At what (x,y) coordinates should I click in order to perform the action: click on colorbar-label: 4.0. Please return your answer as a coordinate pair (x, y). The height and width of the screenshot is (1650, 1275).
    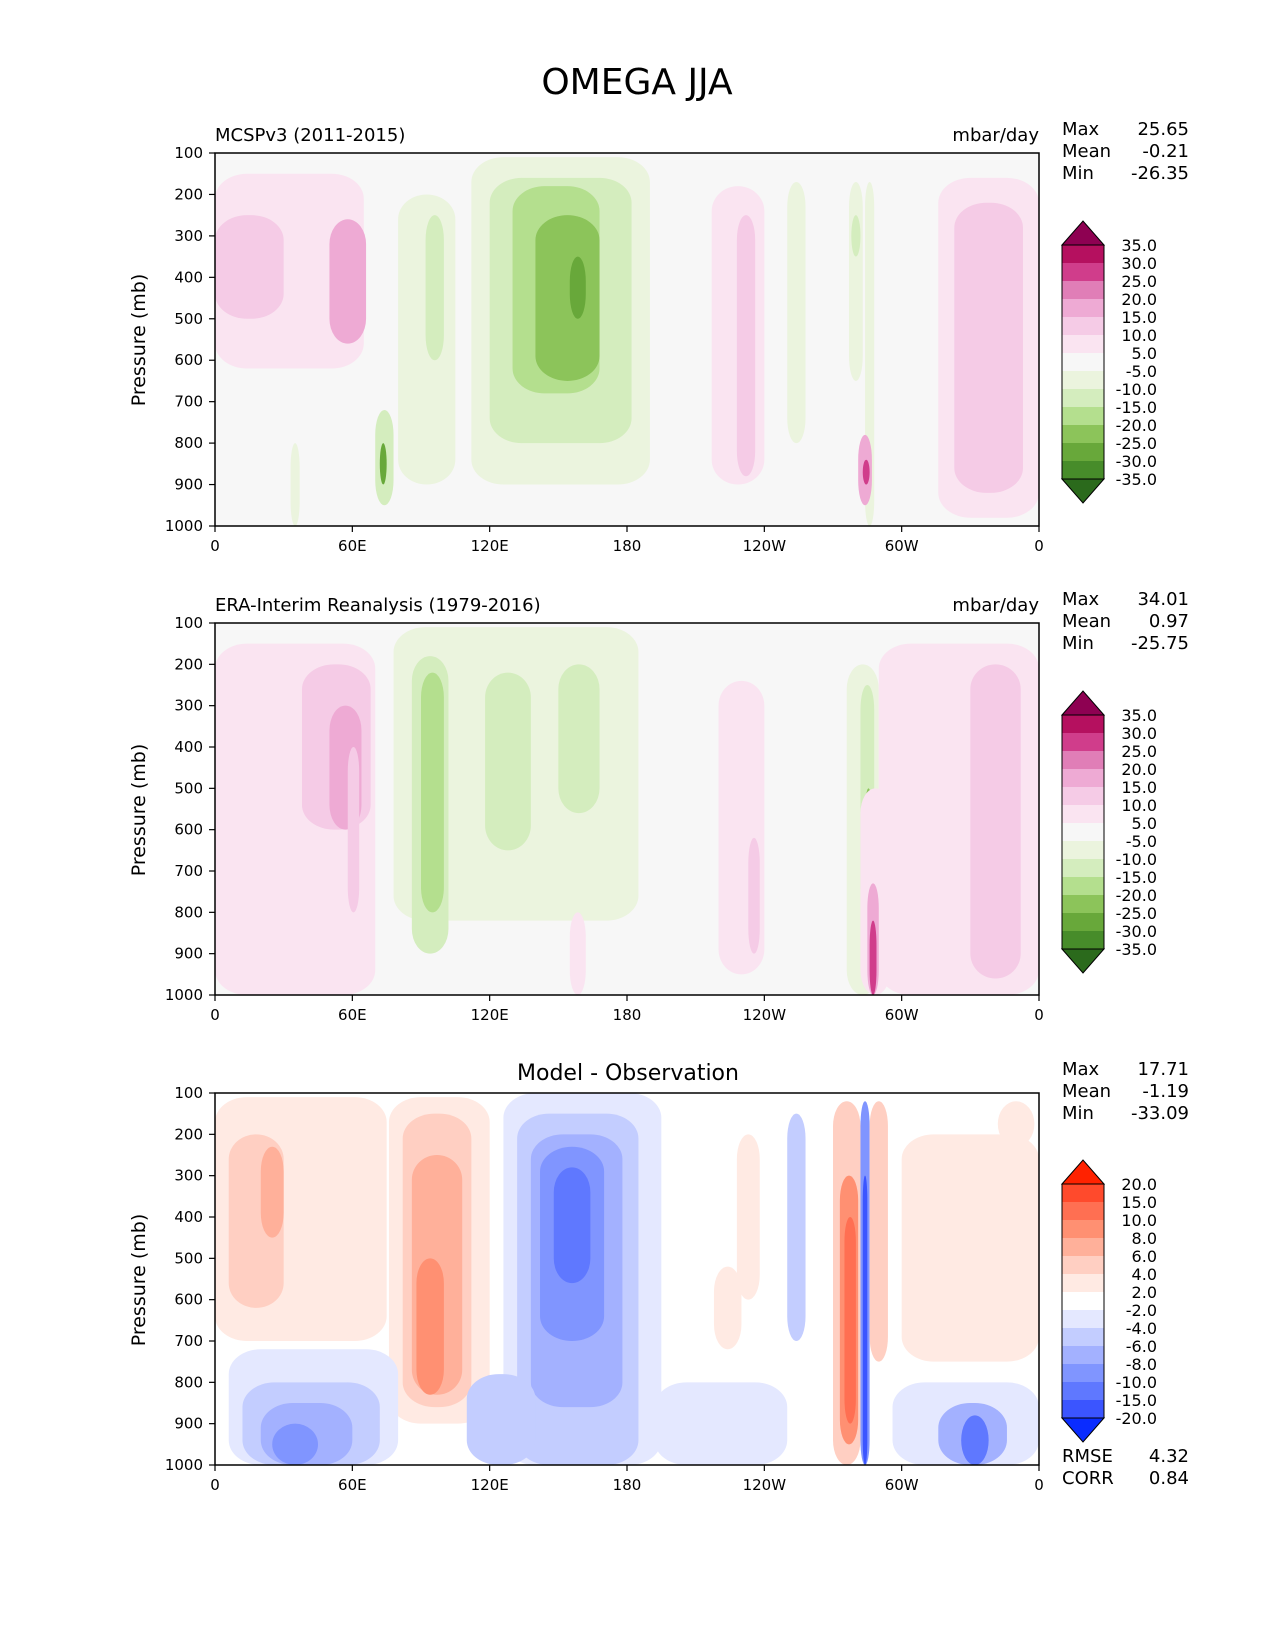
    Looking at the image, I should click on (1144, 1274).